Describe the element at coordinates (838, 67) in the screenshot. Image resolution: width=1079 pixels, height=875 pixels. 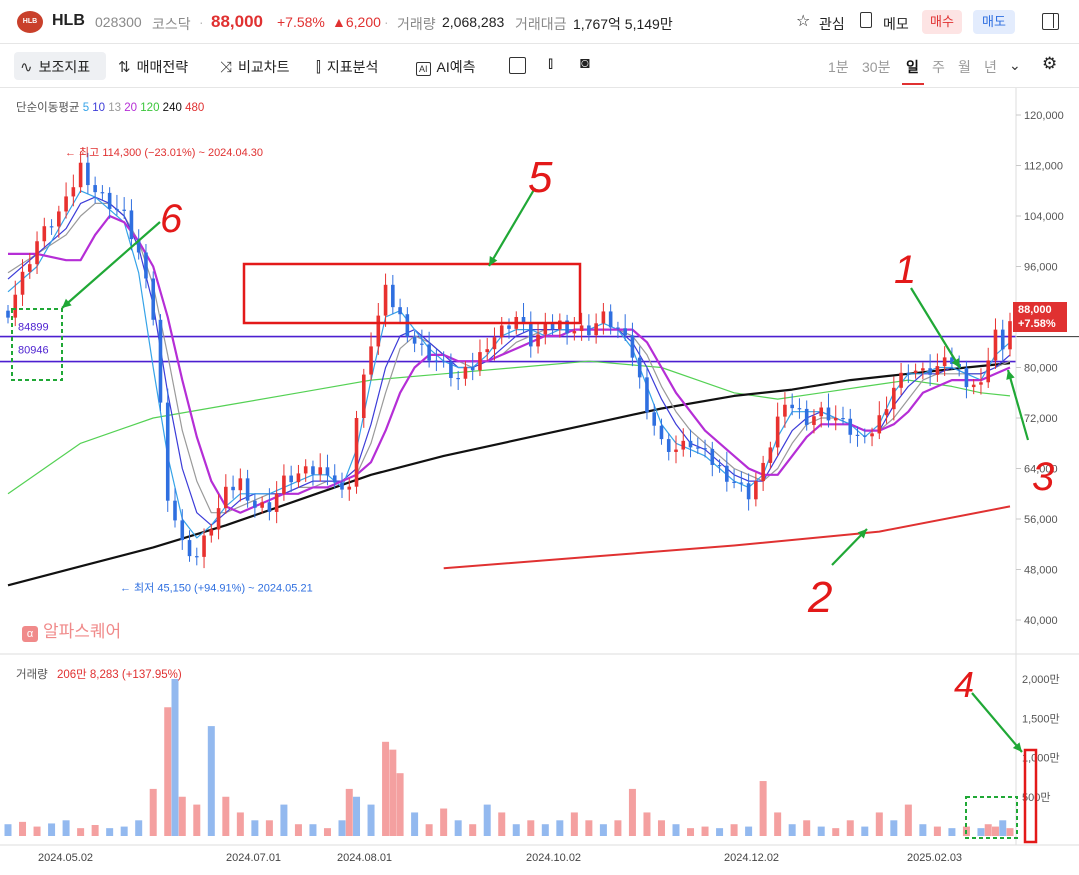
I see `period-1min: 1분` at that location.